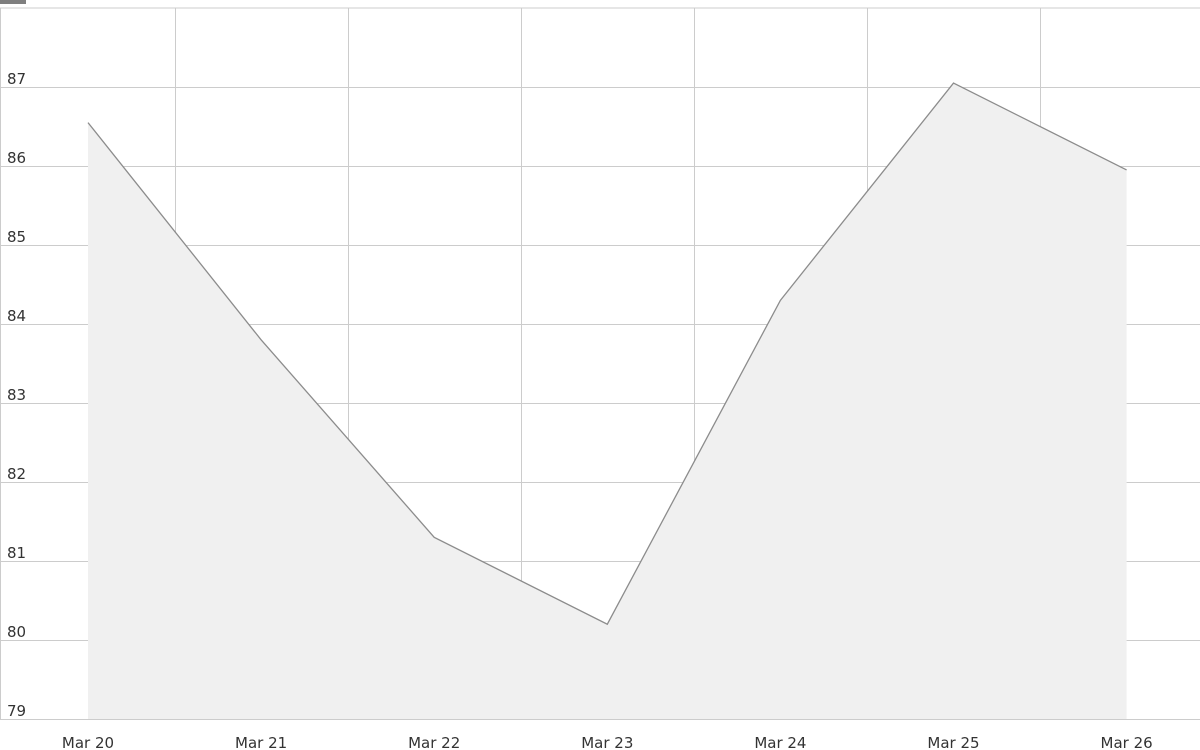 This screenshot has height=750, width=1200. I want to click on x-tick-label: Mar 23, so click(607, 742).